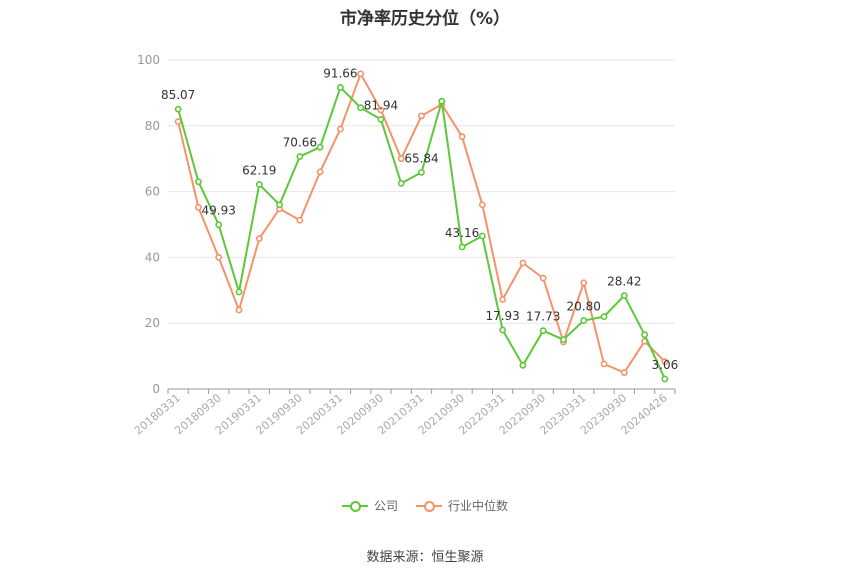 The height and width of the screenshot is (575, 850). Describe the element at coordinates (543, 317) in the screenshot. I see `data-label: 17.73` at that location.